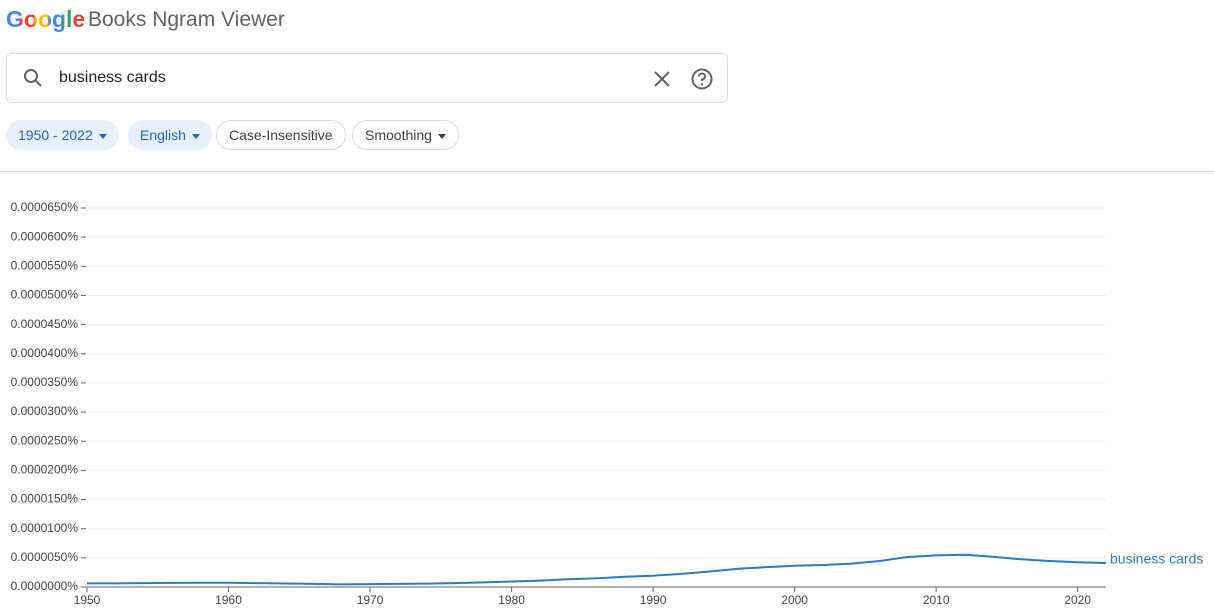  Describe the element at coordinates (370, 600) in the screenshot. I see `x-tick-label: 1970` at that location.